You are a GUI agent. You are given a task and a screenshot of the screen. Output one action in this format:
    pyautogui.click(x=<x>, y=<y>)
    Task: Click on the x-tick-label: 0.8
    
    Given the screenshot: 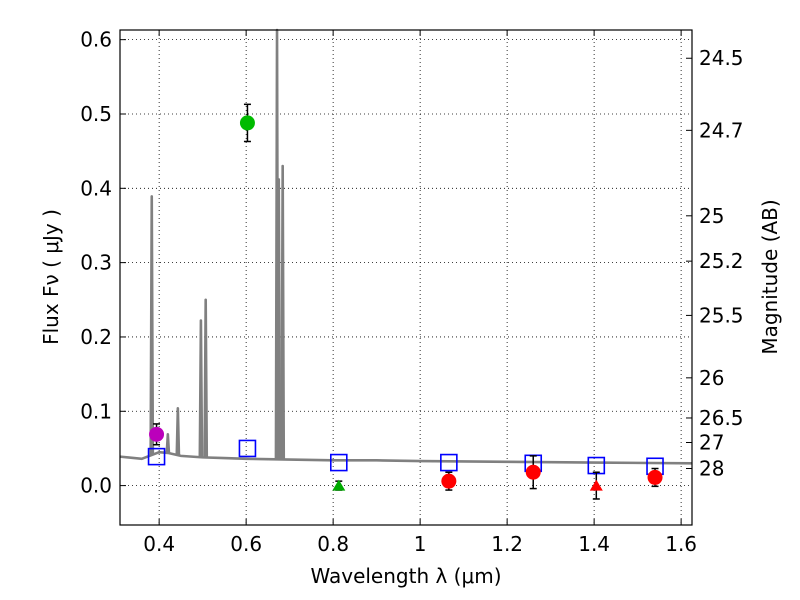 What is the action you would take?
    pyautogui.click(x=333, y=544)
    